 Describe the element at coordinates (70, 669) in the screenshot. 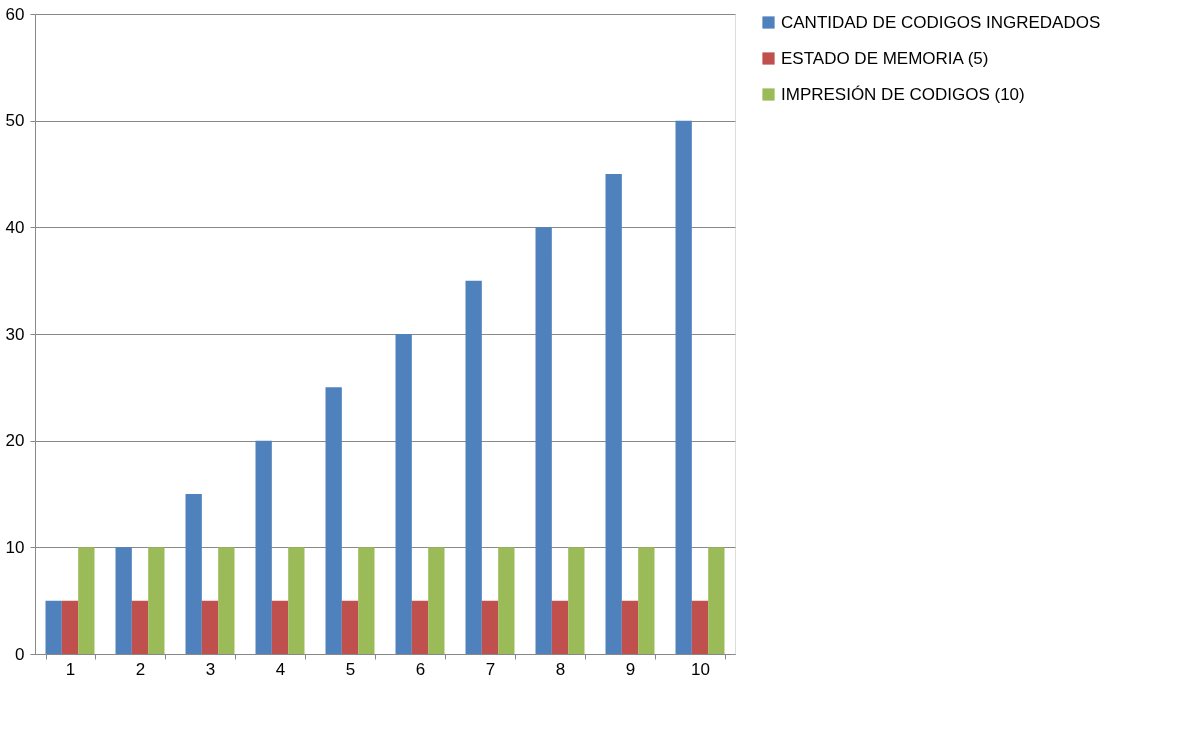

I see `x-tick-label: 1` at that location.